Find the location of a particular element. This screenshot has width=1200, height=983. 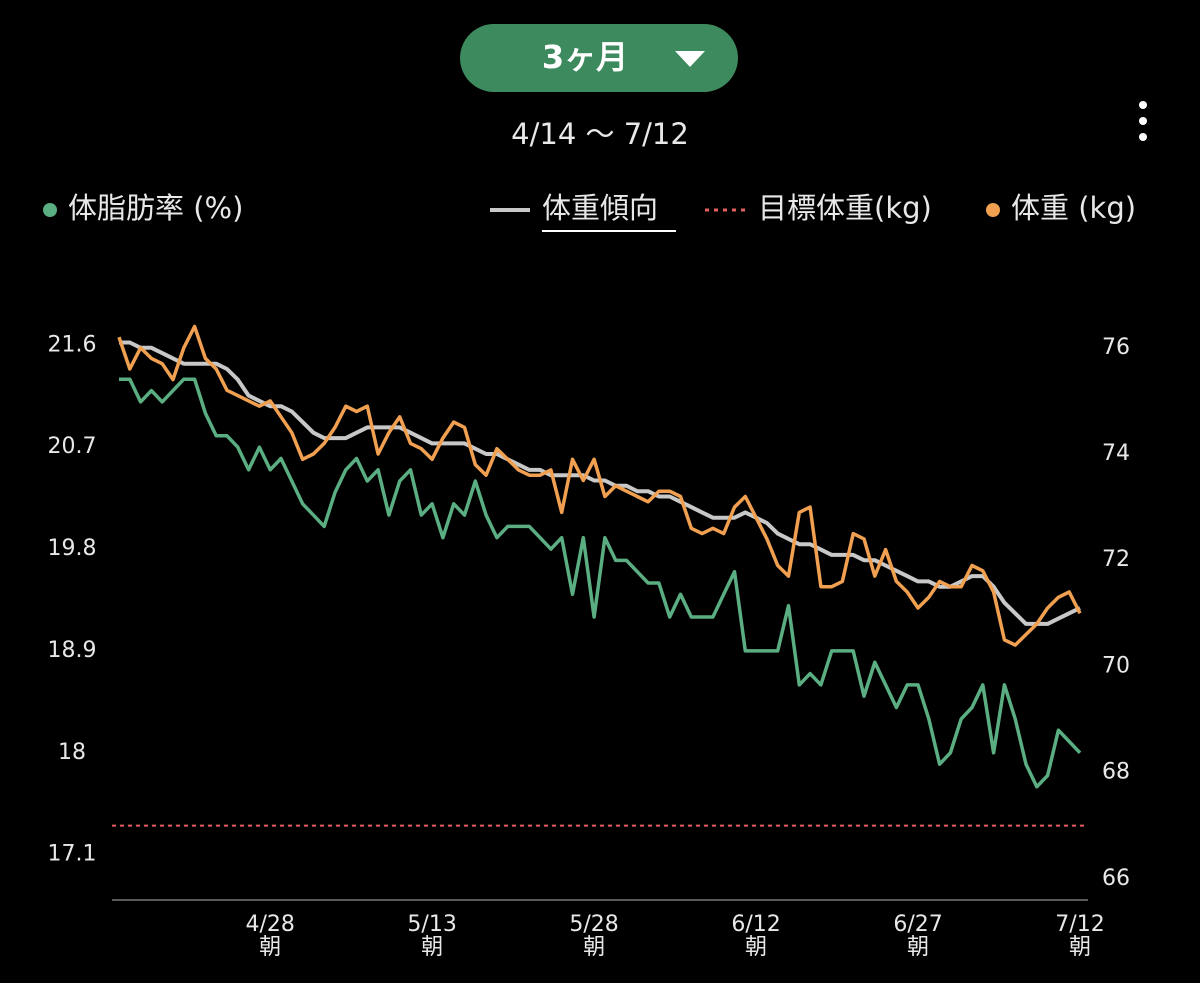

y-tick-label: 19.8 is located at coordinates (72, 548).